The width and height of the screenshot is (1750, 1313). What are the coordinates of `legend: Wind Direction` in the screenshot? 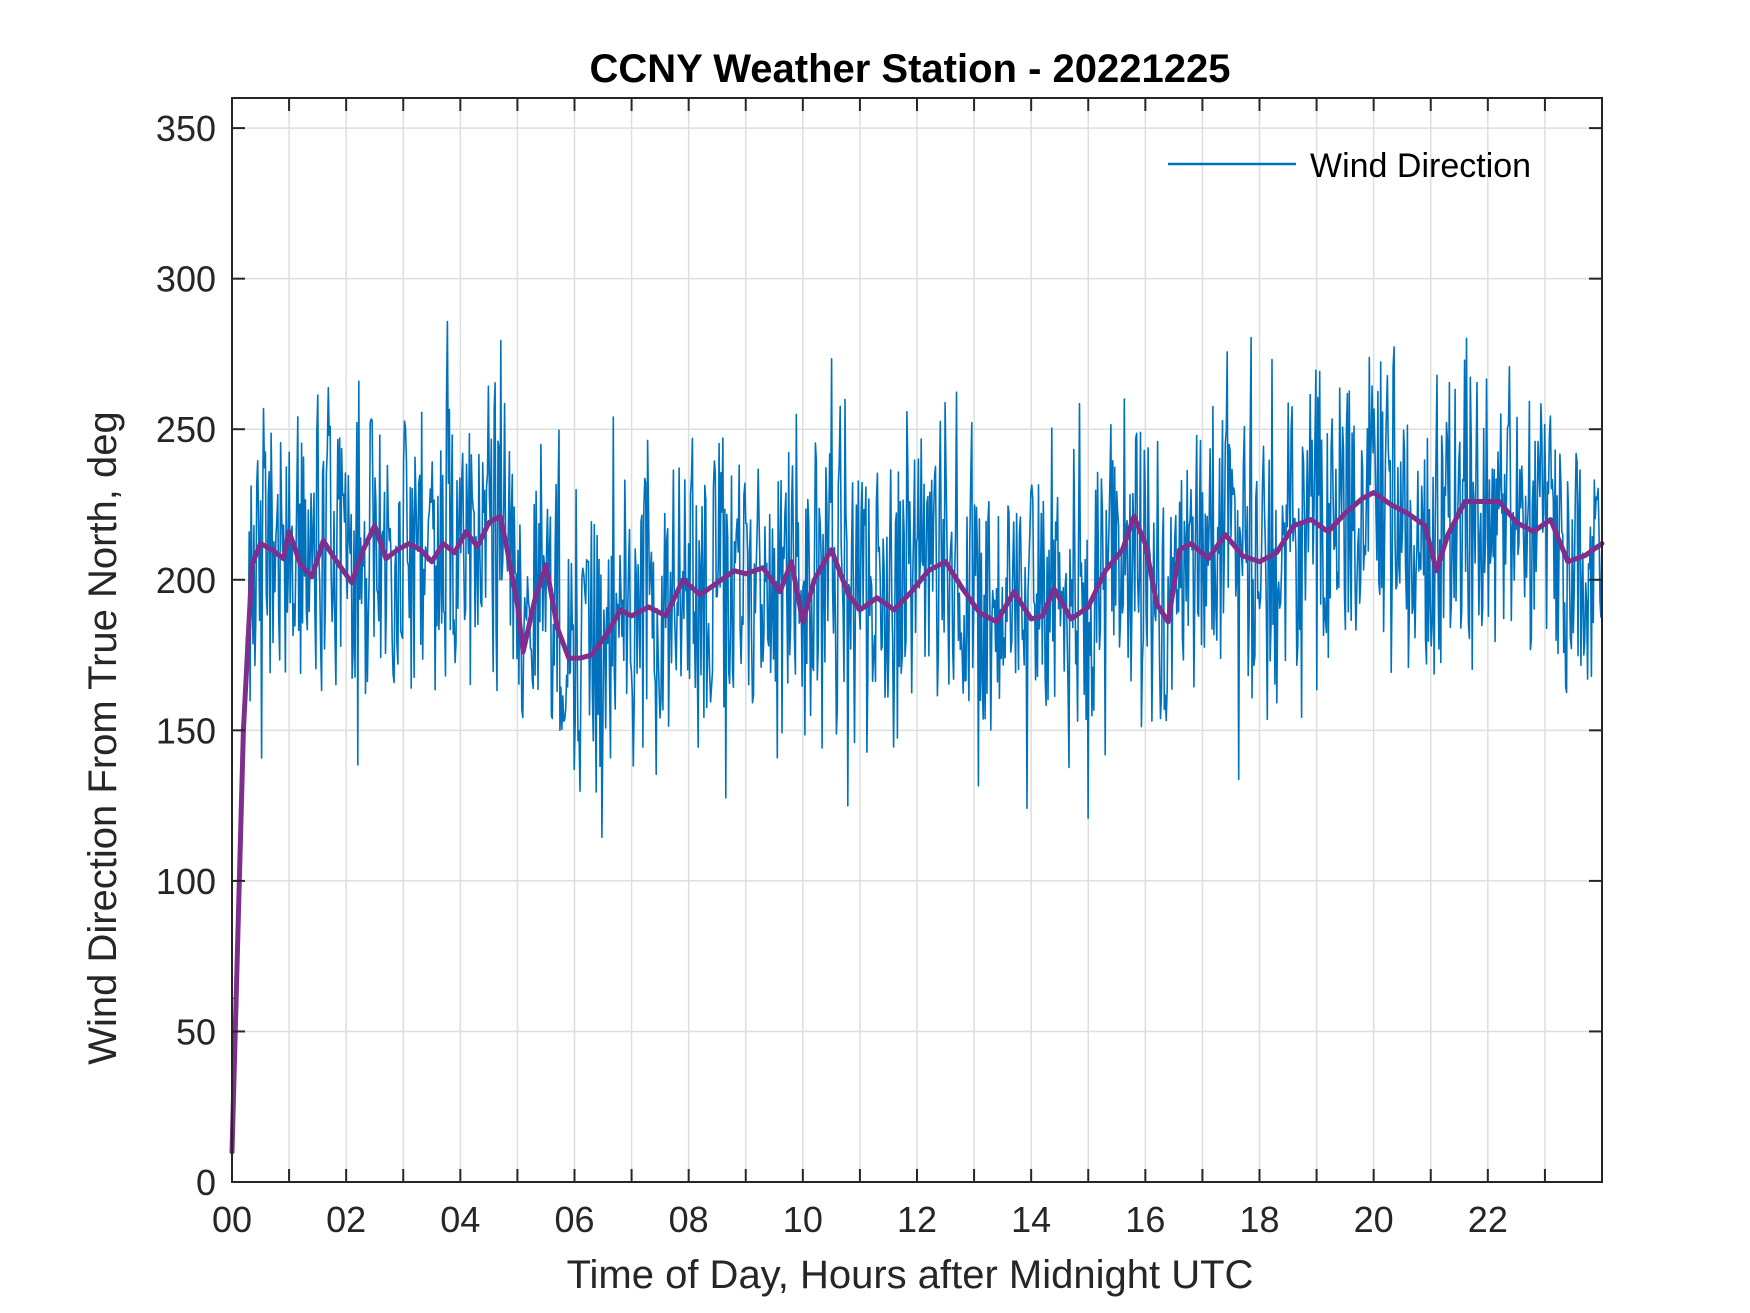 It's located at (1349, 166).